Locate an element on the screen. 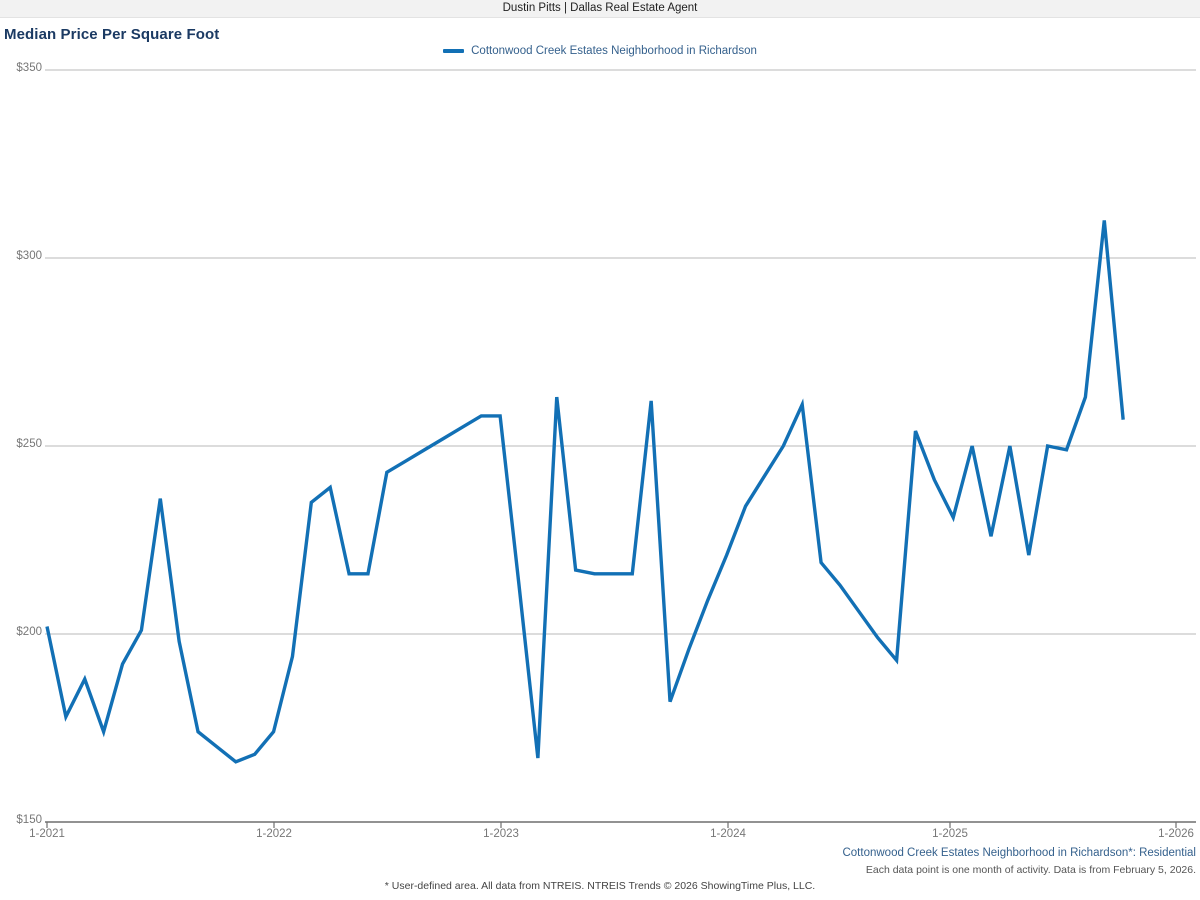 This screenshot has height=900, width=1200. y-axis-tick-label: $150 is located at coordinates (29, 820).